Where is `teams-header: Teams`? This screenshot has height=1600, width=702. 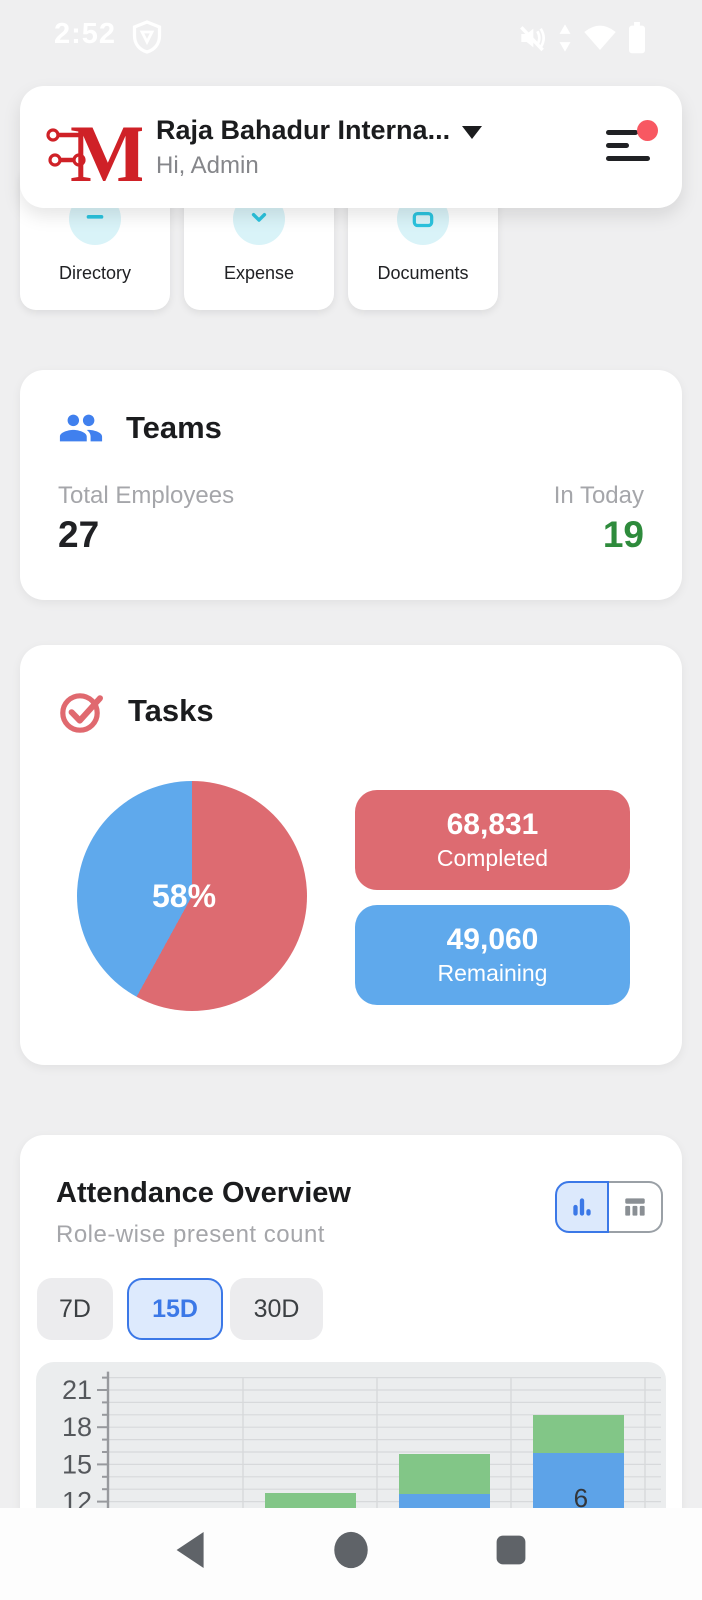
teams-header: Teams is located at coordinates (140, 428).